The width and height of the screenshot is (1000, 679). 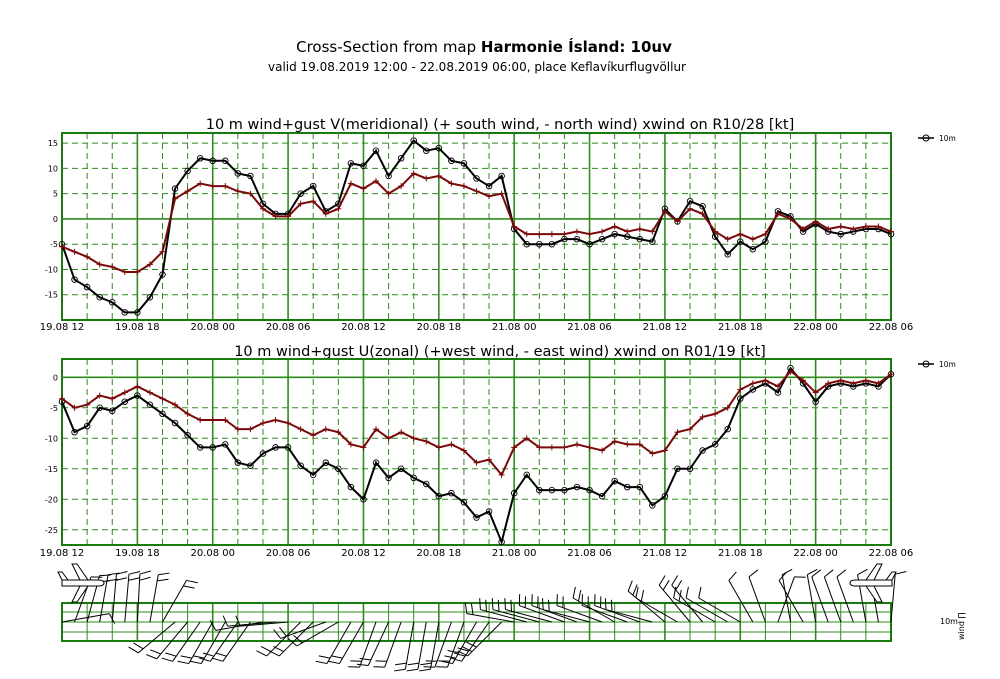 I want to click on x-tick-label: 22.08 00, so click(x=815, y=553).